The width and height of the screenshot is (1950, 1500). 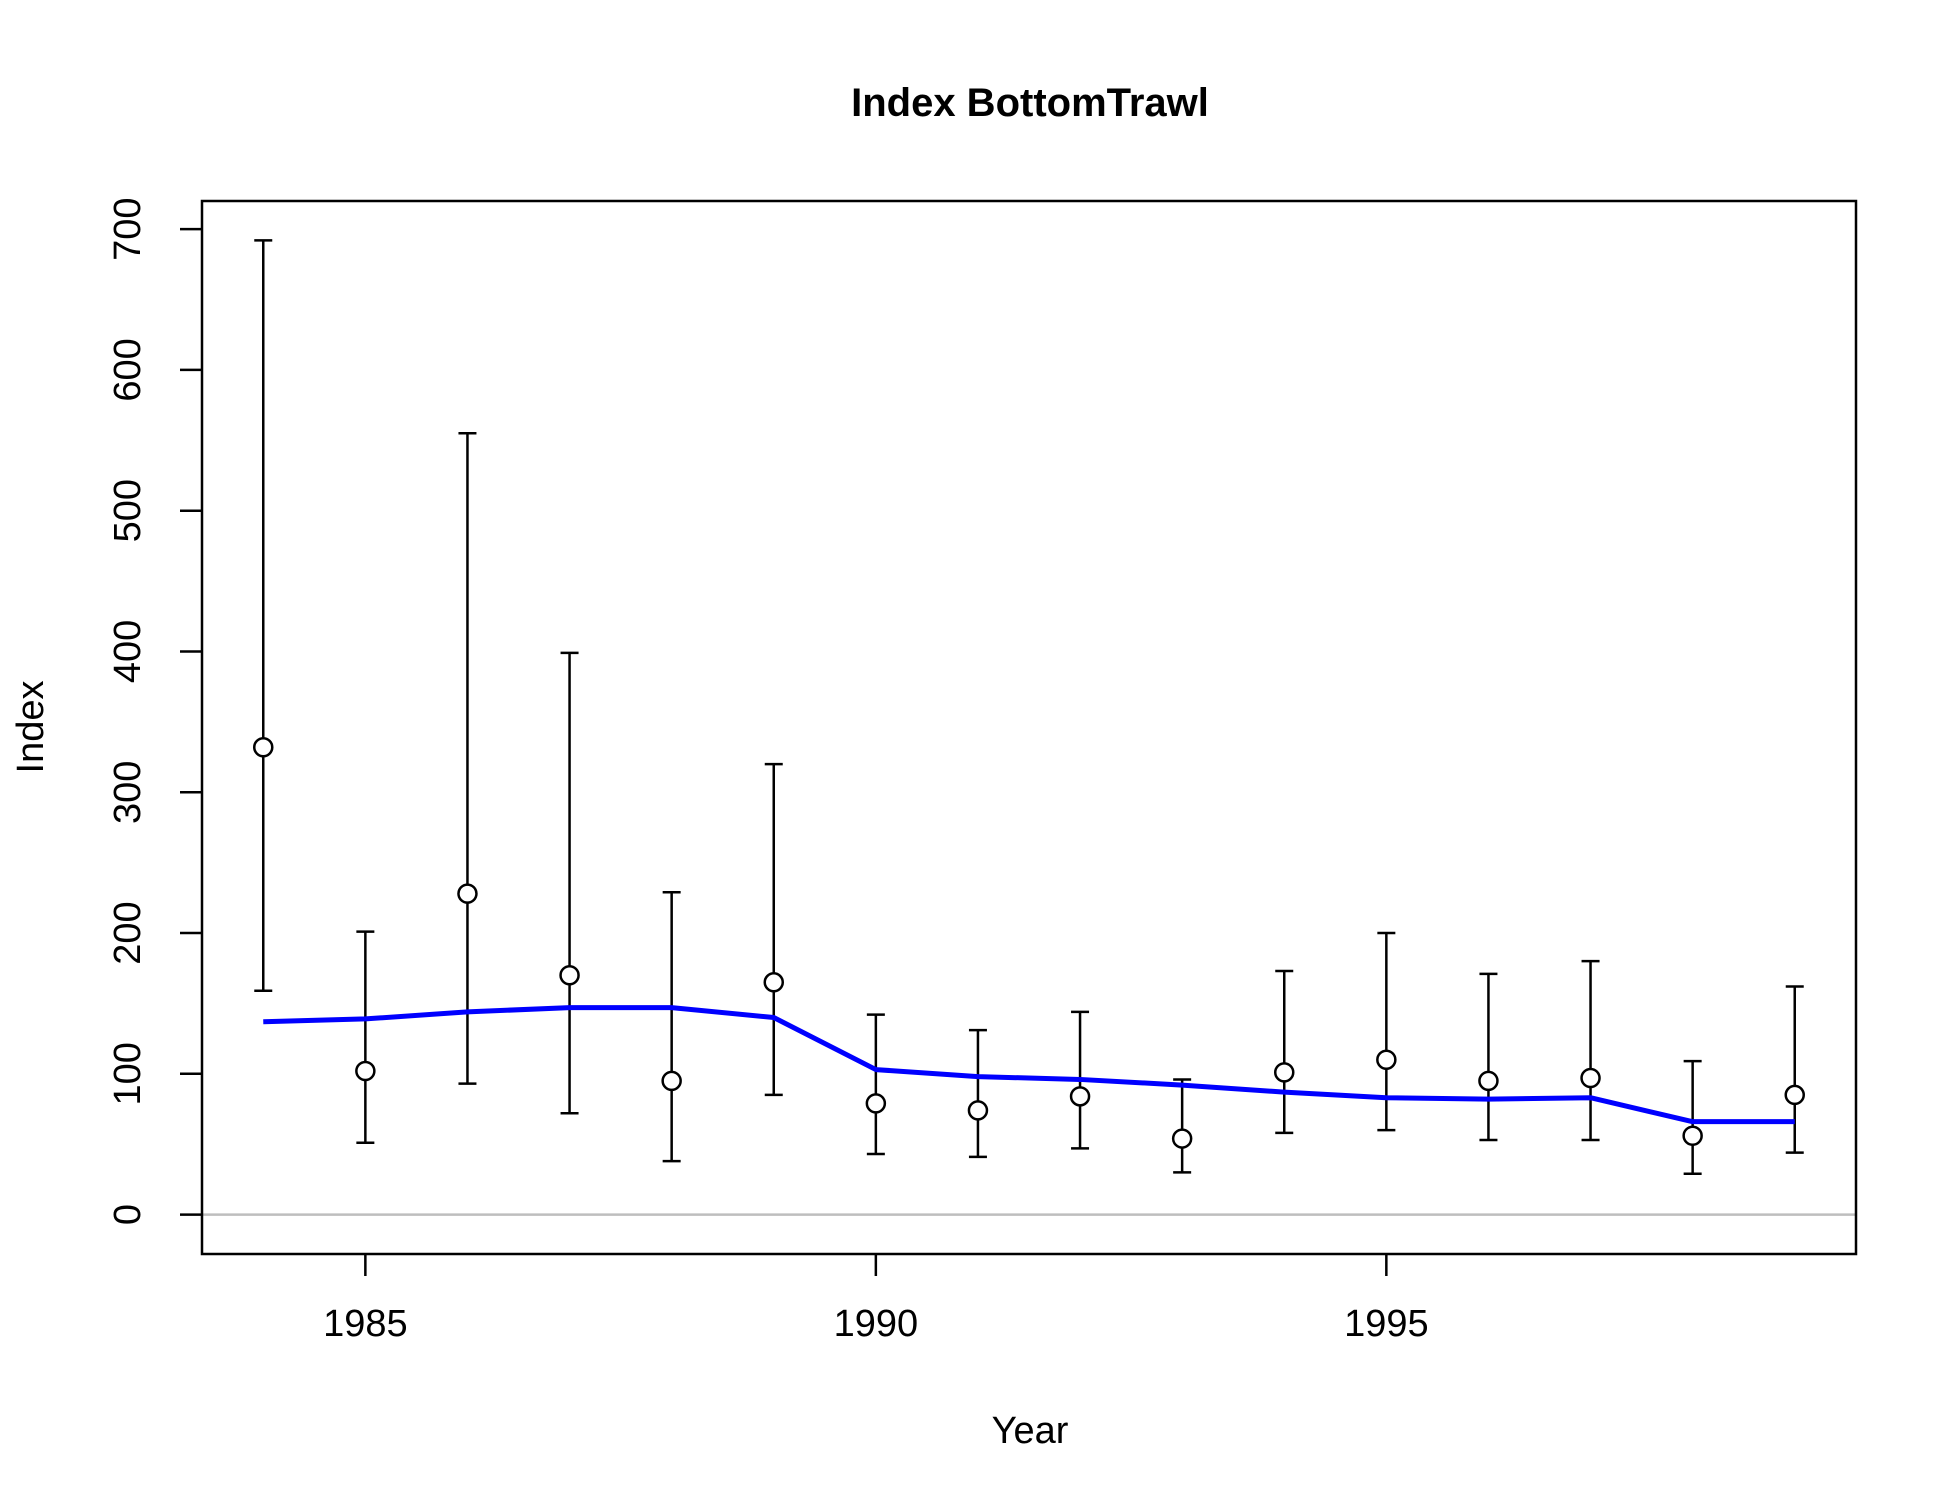 I want to click on y-tick-label: 400, so click(x=128, y=651).